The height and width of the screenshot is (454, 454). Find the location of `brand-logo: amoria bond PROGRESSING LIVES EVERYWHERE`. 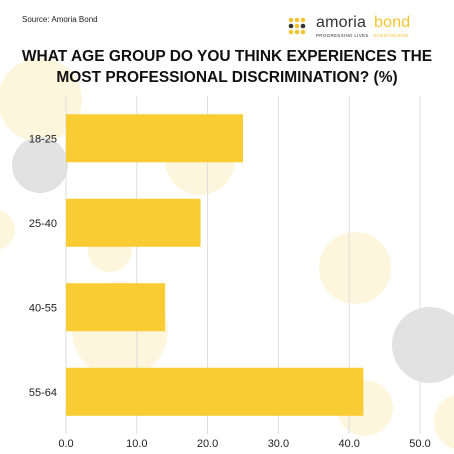

brand-logo: amoria bond PROGRESSING LIVES EVERYWHERE is located at coordinates (358, 27).